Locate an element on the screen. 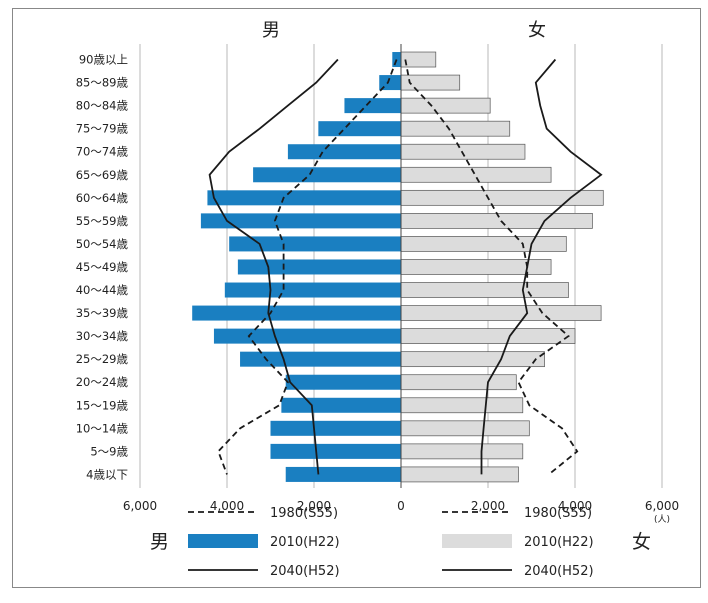 Image resolution: width=708 pixels, height=603 pixels. age-group-label: 85〜89歳 is located at coordinates (102, 83).